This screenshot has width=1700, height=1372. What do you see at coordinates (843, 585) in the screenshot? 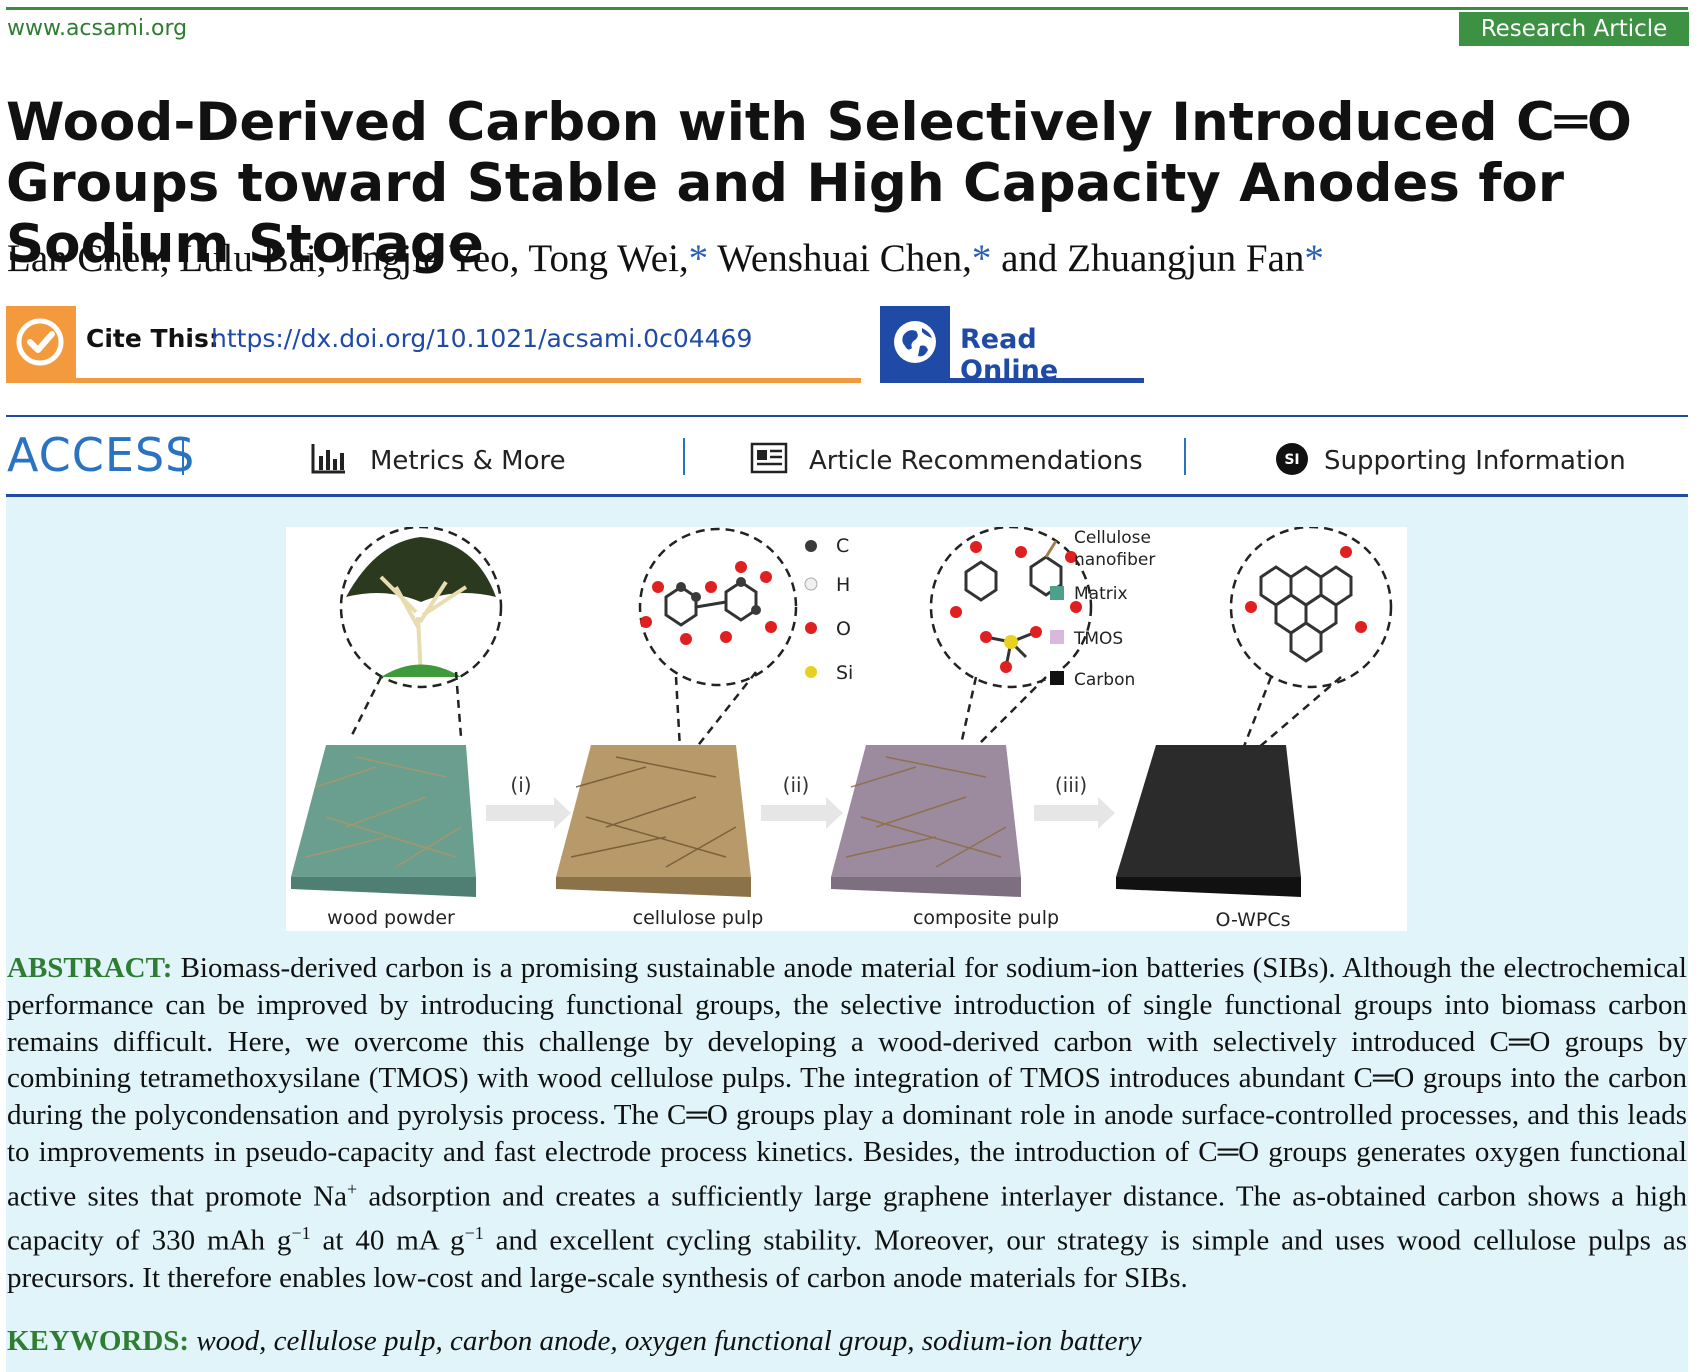
I see `legend-atom-h: H` at bounding box center [843, 585].